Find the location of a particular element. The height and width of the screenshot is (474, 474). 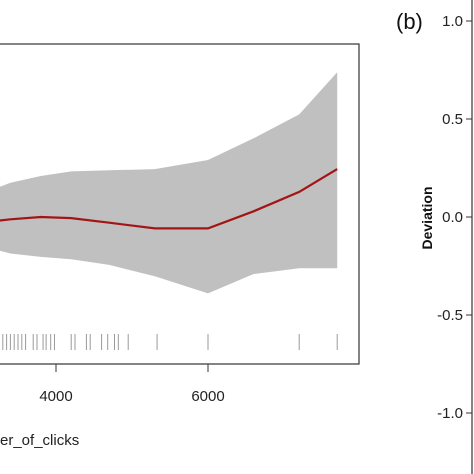

x-tick-label: 6000 is located at coordinates (207, 396).